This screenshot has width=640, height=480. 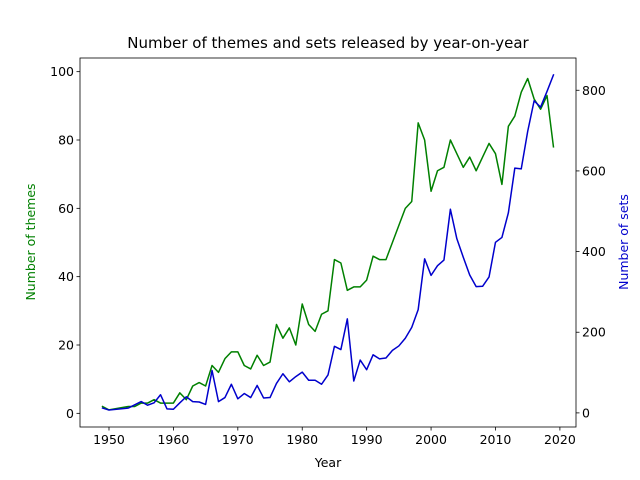 What do you see at coordinates (173, 439) in the screenshot?
I see `x-tick-label: 1960` at bounding box center [173, 439].